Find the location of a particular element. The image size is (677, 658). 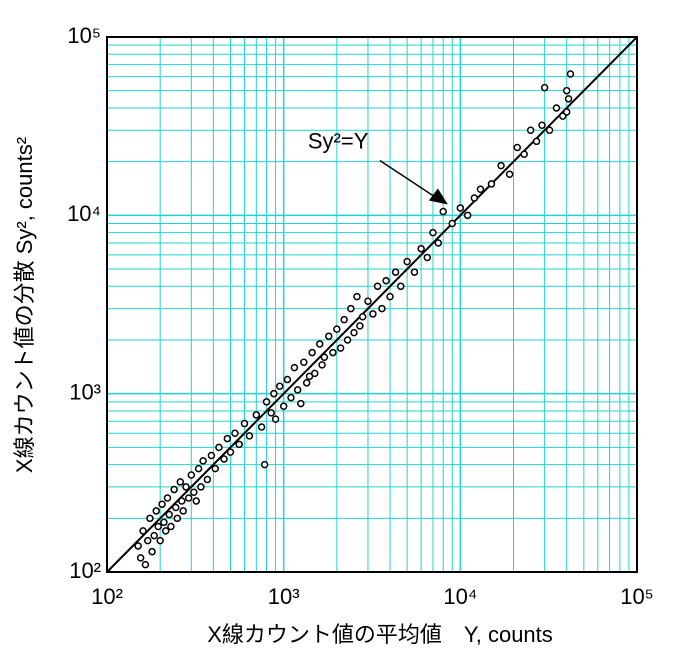

x-axis-label: X線カウント値の平均値 Y, counts is located at coordinates (380, 634).